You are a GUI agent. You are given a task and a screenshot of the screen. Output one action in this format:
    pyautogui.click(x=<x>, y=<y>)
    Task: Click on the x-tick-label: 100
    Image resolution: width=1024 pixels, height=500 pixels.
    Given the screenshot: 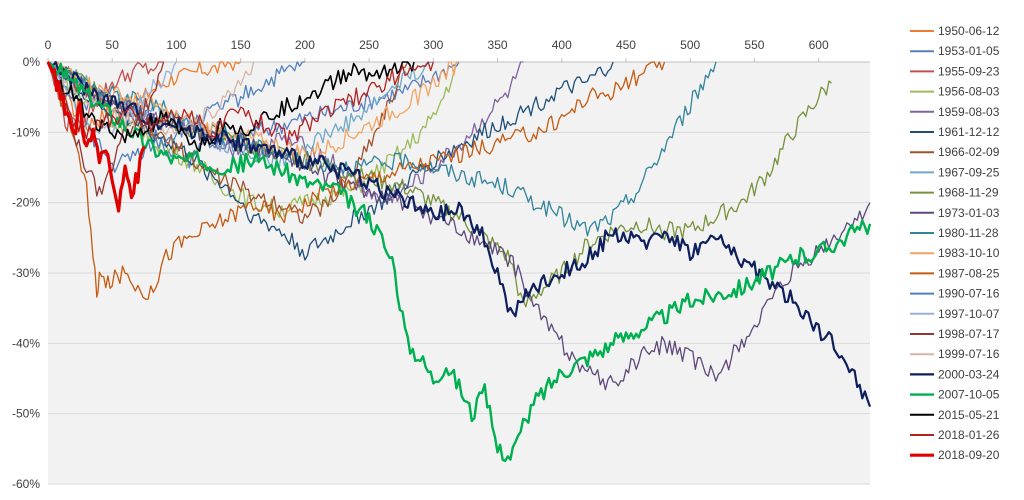 What is the action you would take?
    pyautogui.click(x=176, y=45)
    